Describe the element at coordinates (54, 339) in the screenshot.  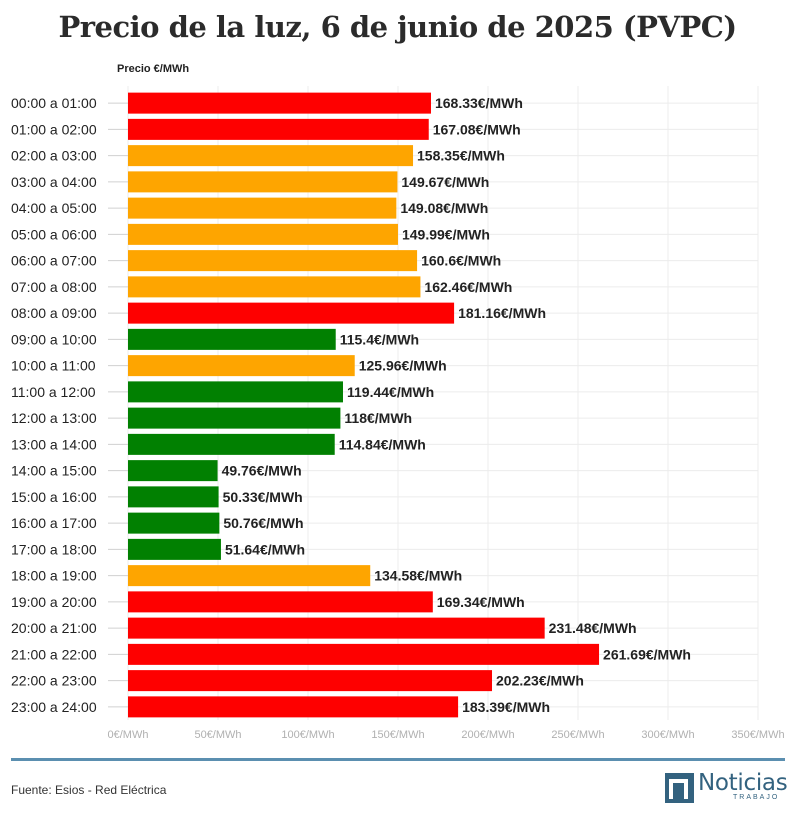
I see `category-label: 09:00 a 10:00` at that location.